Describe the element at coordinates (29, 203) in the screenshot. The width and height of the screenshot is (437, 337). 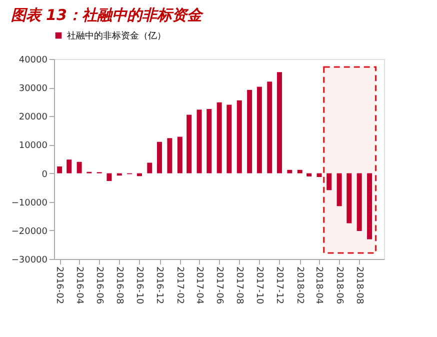
I see `y-tick-label: −10000` at that location.